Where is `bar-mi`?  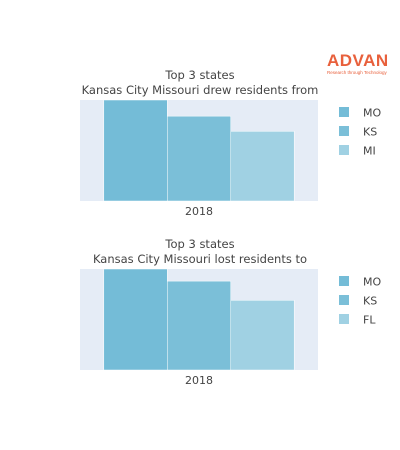 bar-mi is located at coordinates (262, 166).